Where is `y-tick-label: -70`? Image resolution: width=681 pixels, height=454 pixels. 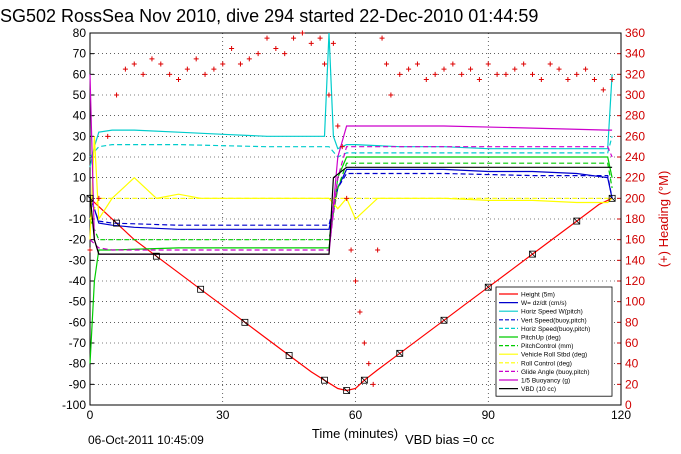
y-tick-label: -70 is located at coordinates (78, 343).